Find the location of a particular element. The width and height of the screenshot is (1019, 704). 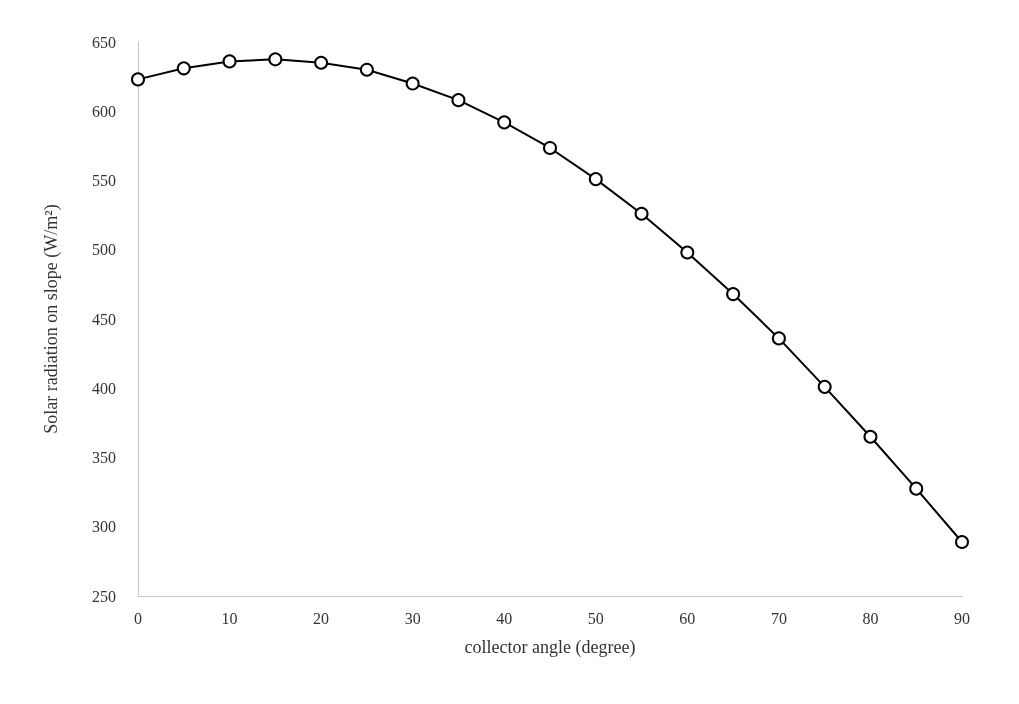

y-tick-label: 250 is located at coordinates (104, 596).